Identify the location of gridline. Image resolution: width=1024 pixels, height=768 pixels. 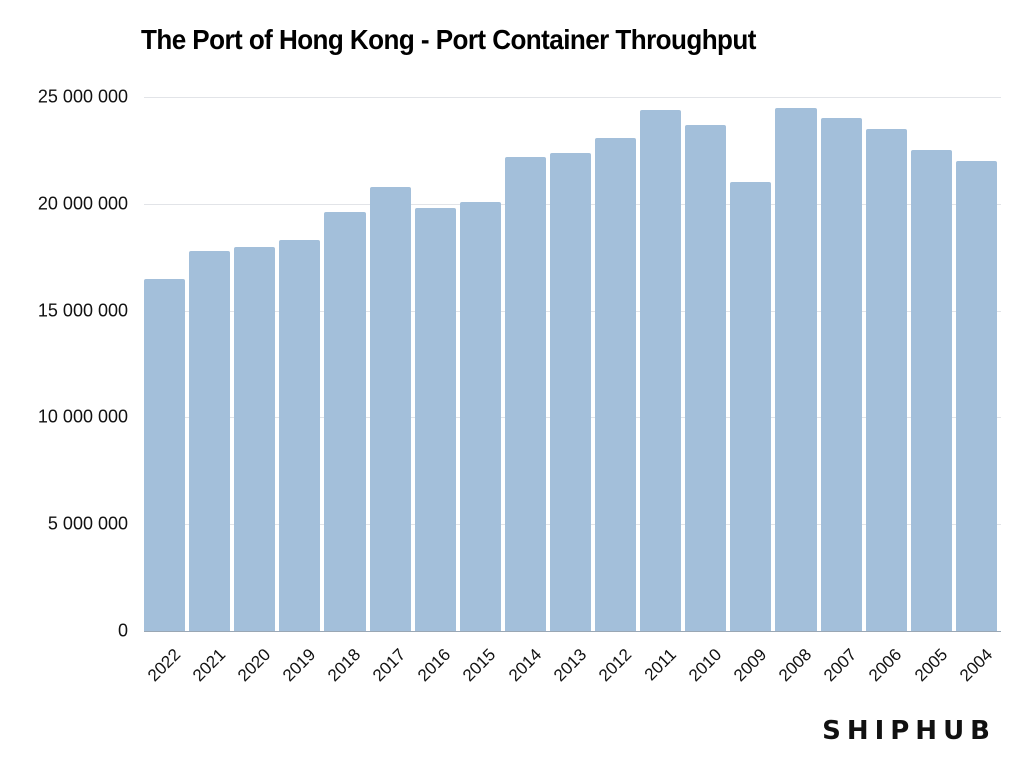
(572, 97).